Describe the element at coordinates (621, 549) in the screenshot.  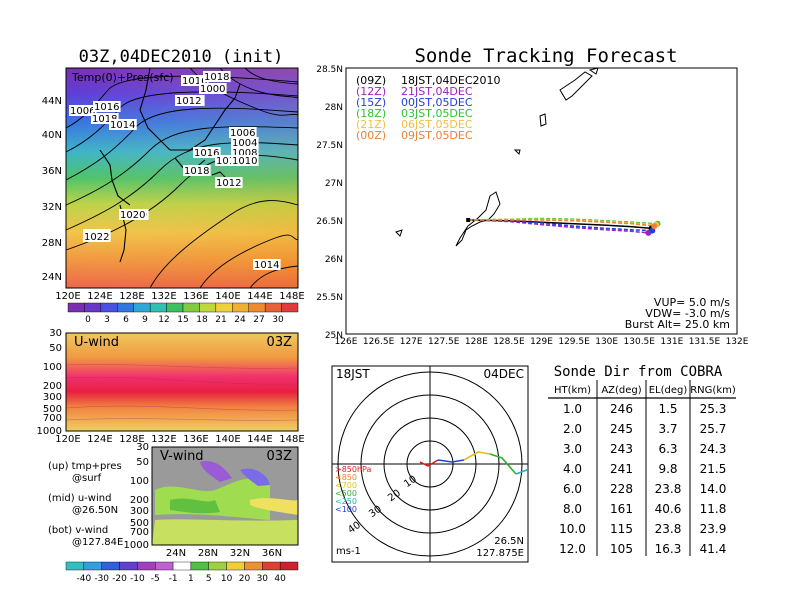
I see `table-cell: 105` at that location.